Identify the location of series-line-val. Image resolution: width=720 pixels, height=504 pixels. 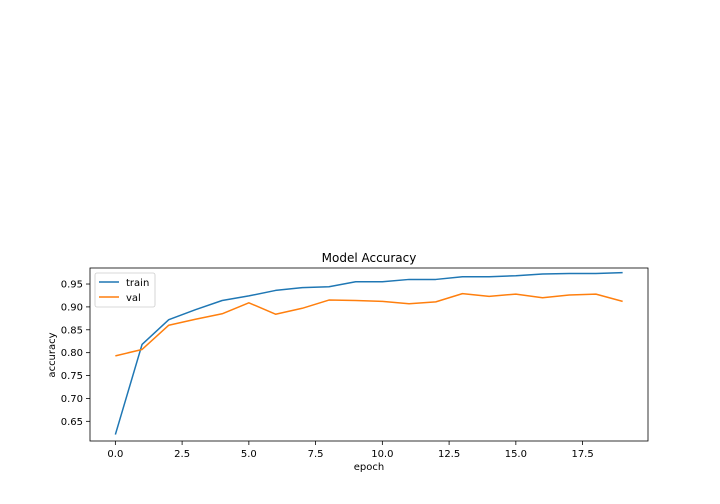
(369, 324).